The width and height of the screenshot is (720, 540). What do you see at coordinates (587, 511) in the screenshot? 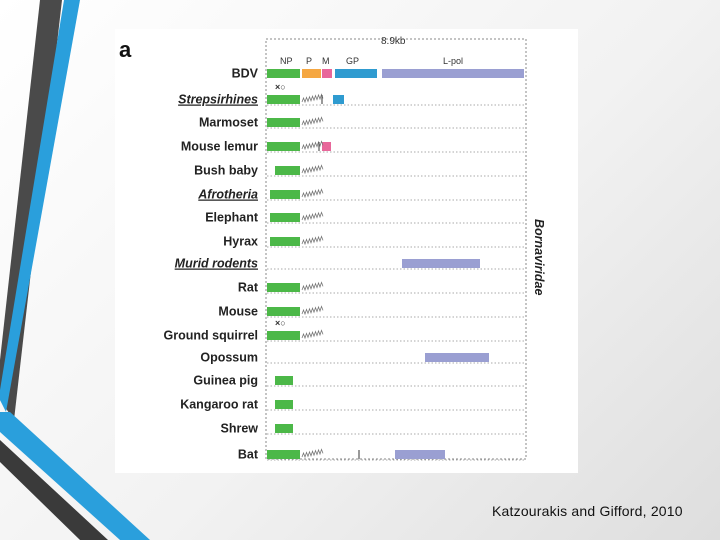
I see `citation: Katzourakis and Gifford, 2010` at bounding box center [587, 511].